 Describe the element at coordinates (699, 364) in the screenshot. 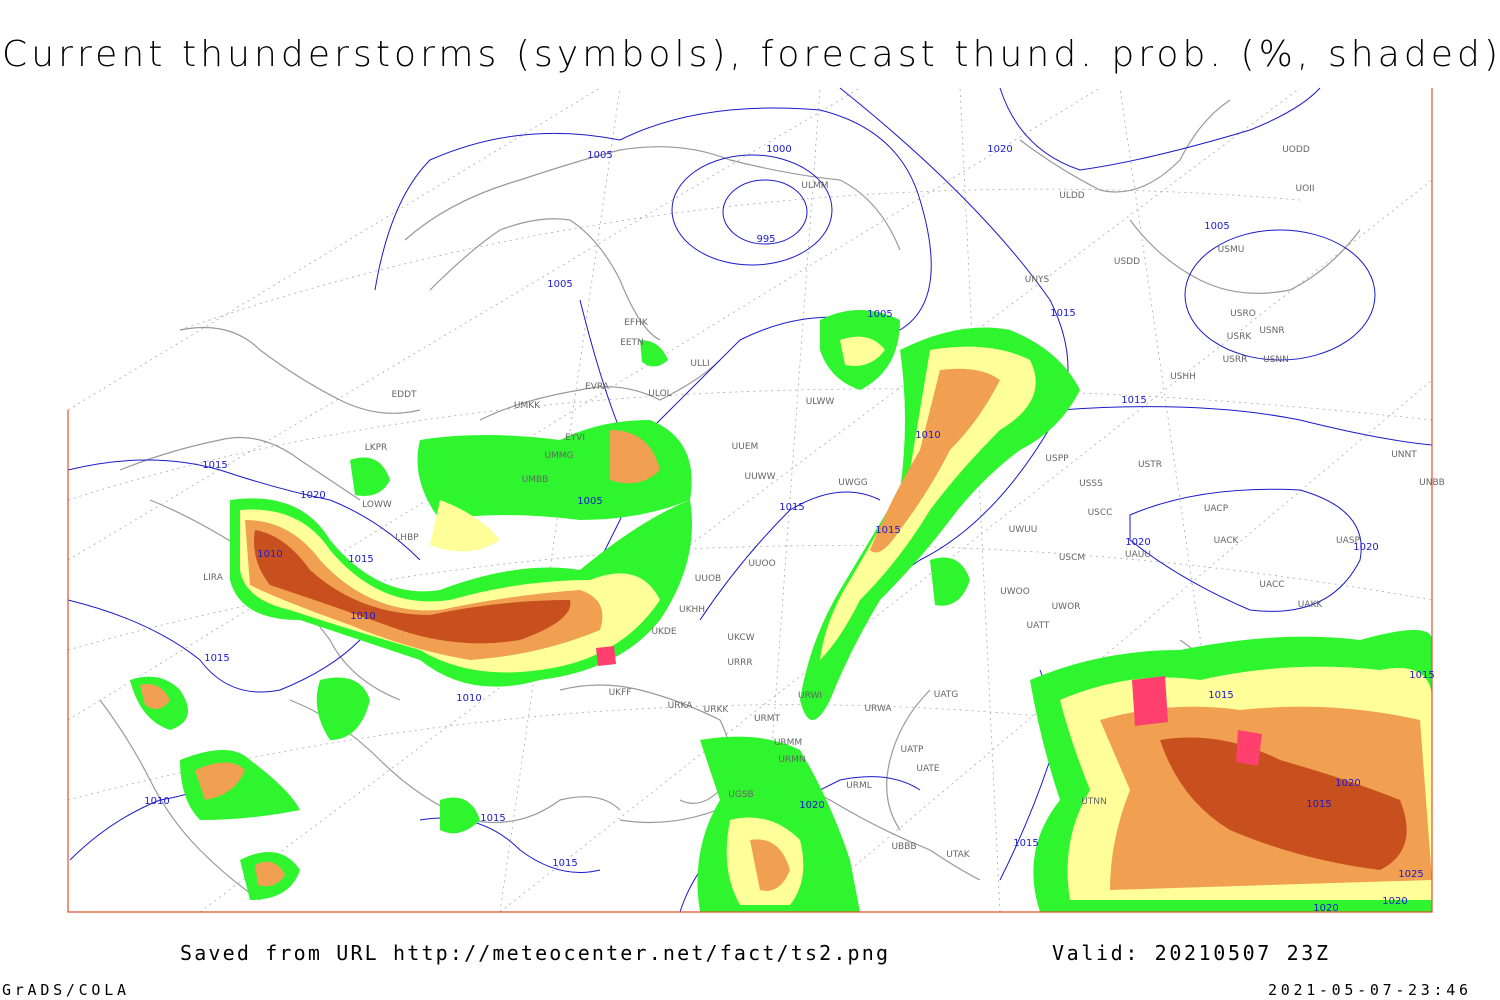

I see `station-label: ULLI` at that location.